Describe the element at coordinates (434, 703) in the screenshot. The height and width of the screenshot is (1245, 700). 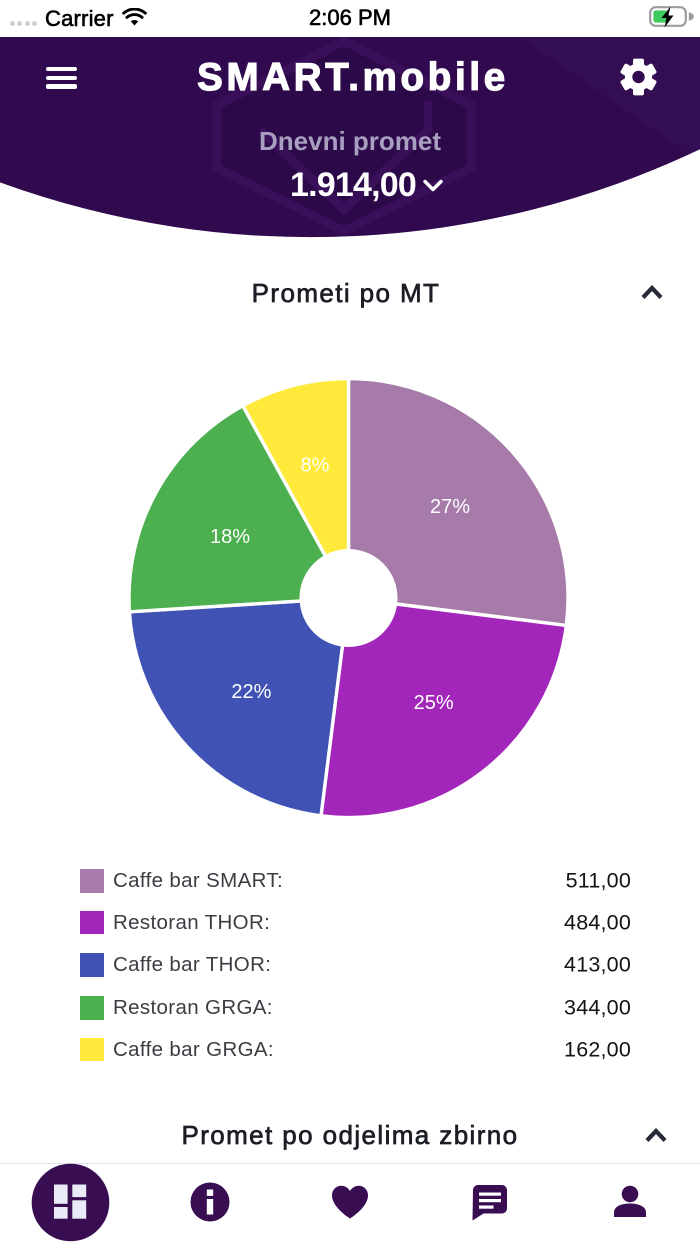
I see `svg-text: 25%` at that location.